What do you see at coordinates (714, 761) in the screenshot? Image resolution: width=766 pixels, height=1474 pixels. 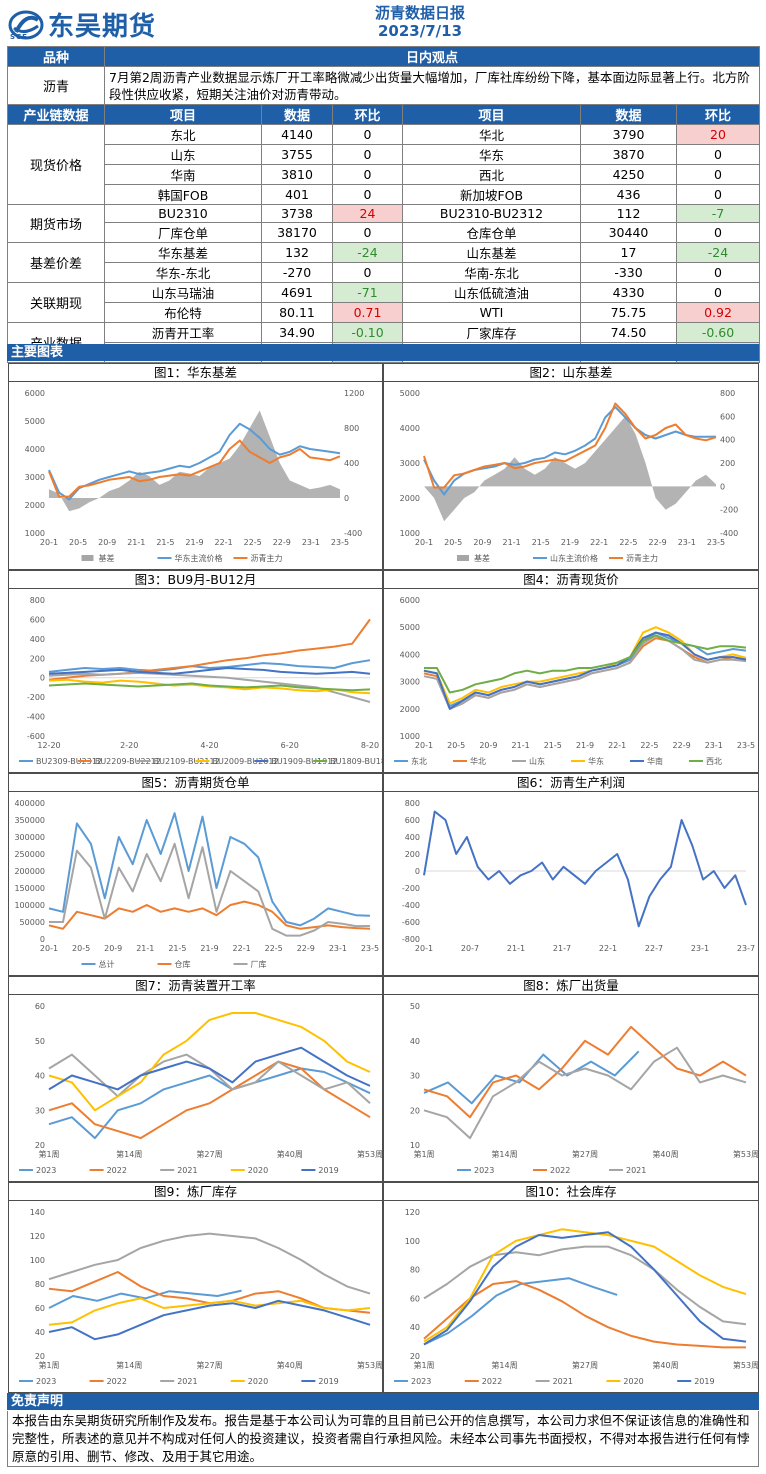 I see `legend-label: 西北` at bounding box center [714, 761].